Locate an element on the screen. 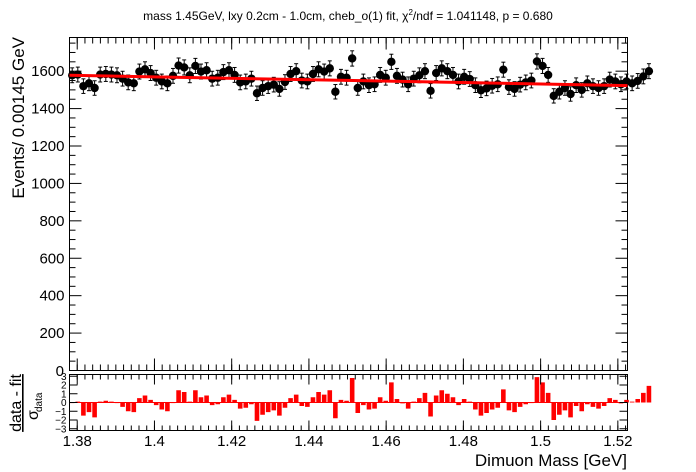  ratio-y-axis-label: data - fit σ data is located at coordinates (26, 403).